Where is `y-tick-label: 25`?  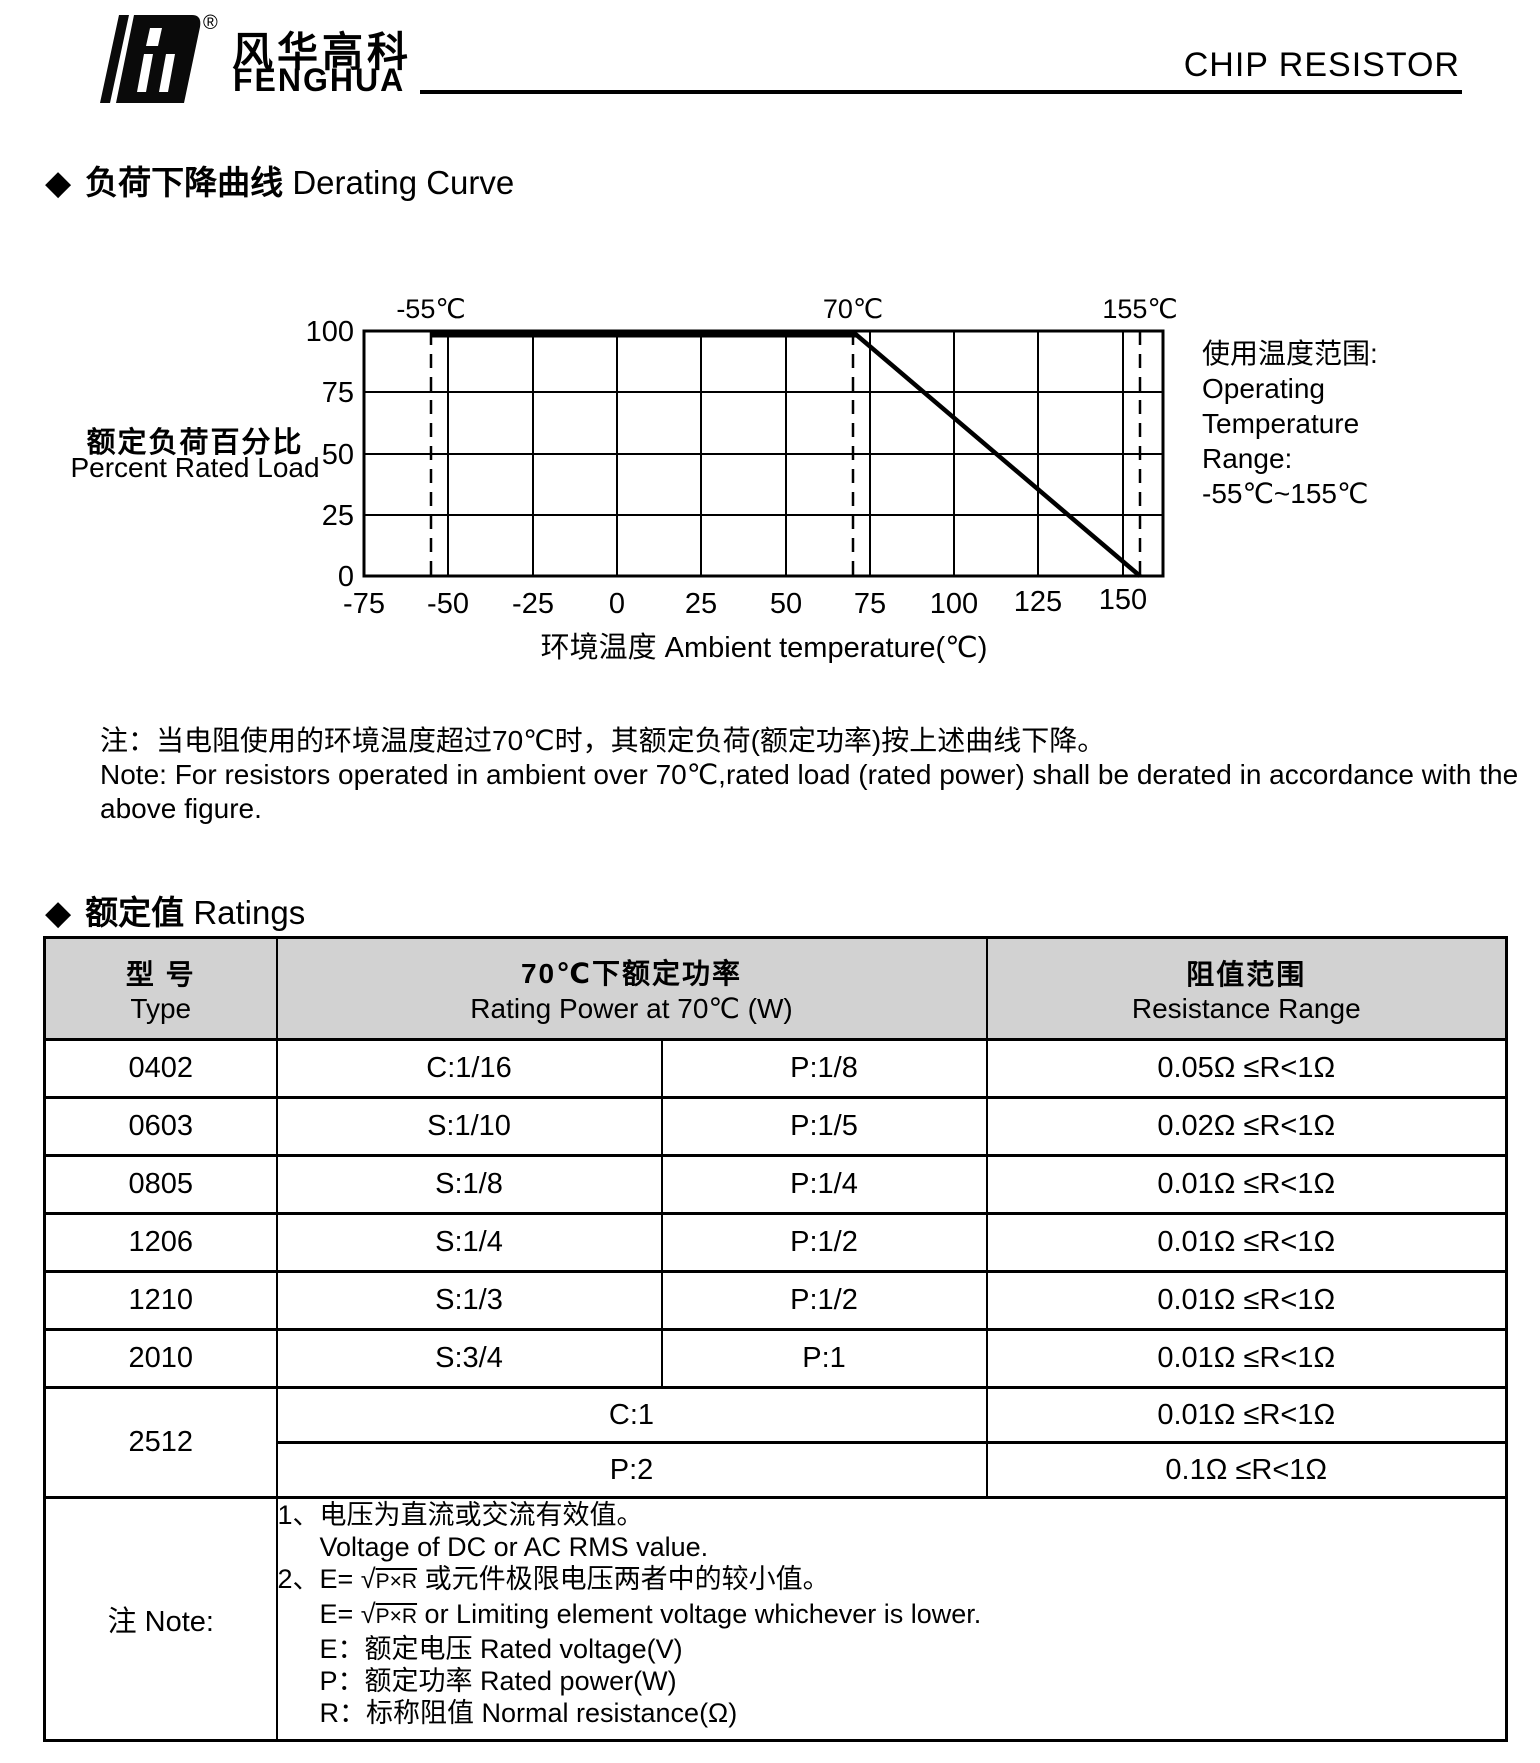 y-tick-label: 25 is located at coordinates (337, 516).